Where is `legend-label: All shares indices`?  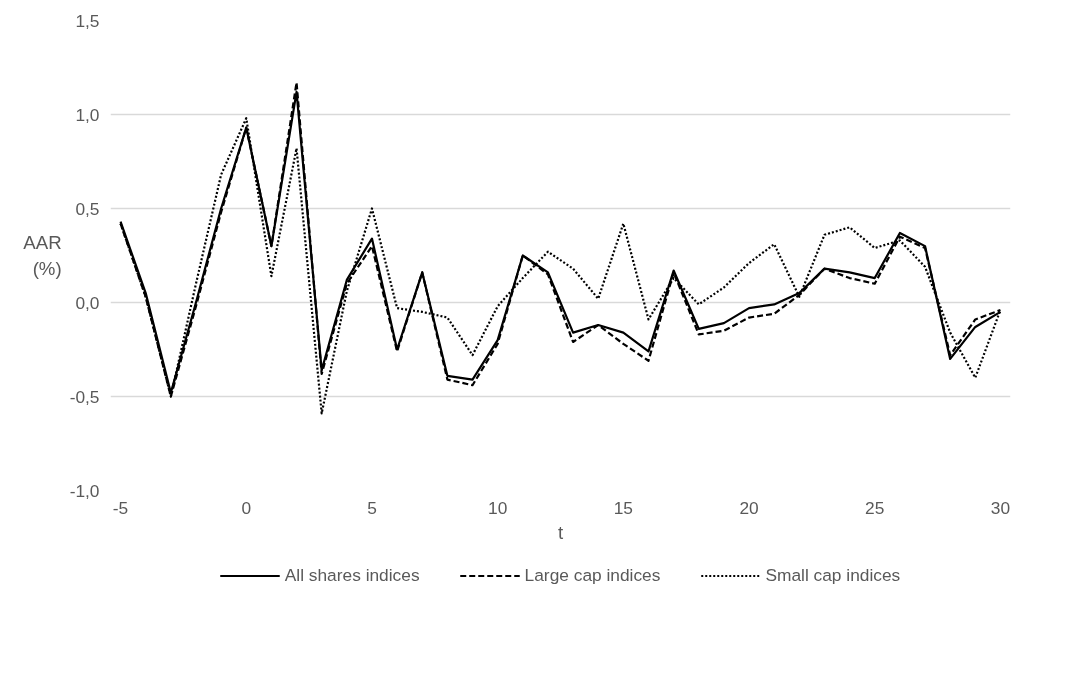
legend-label: All shares indices is located at coordinates (352, 575).